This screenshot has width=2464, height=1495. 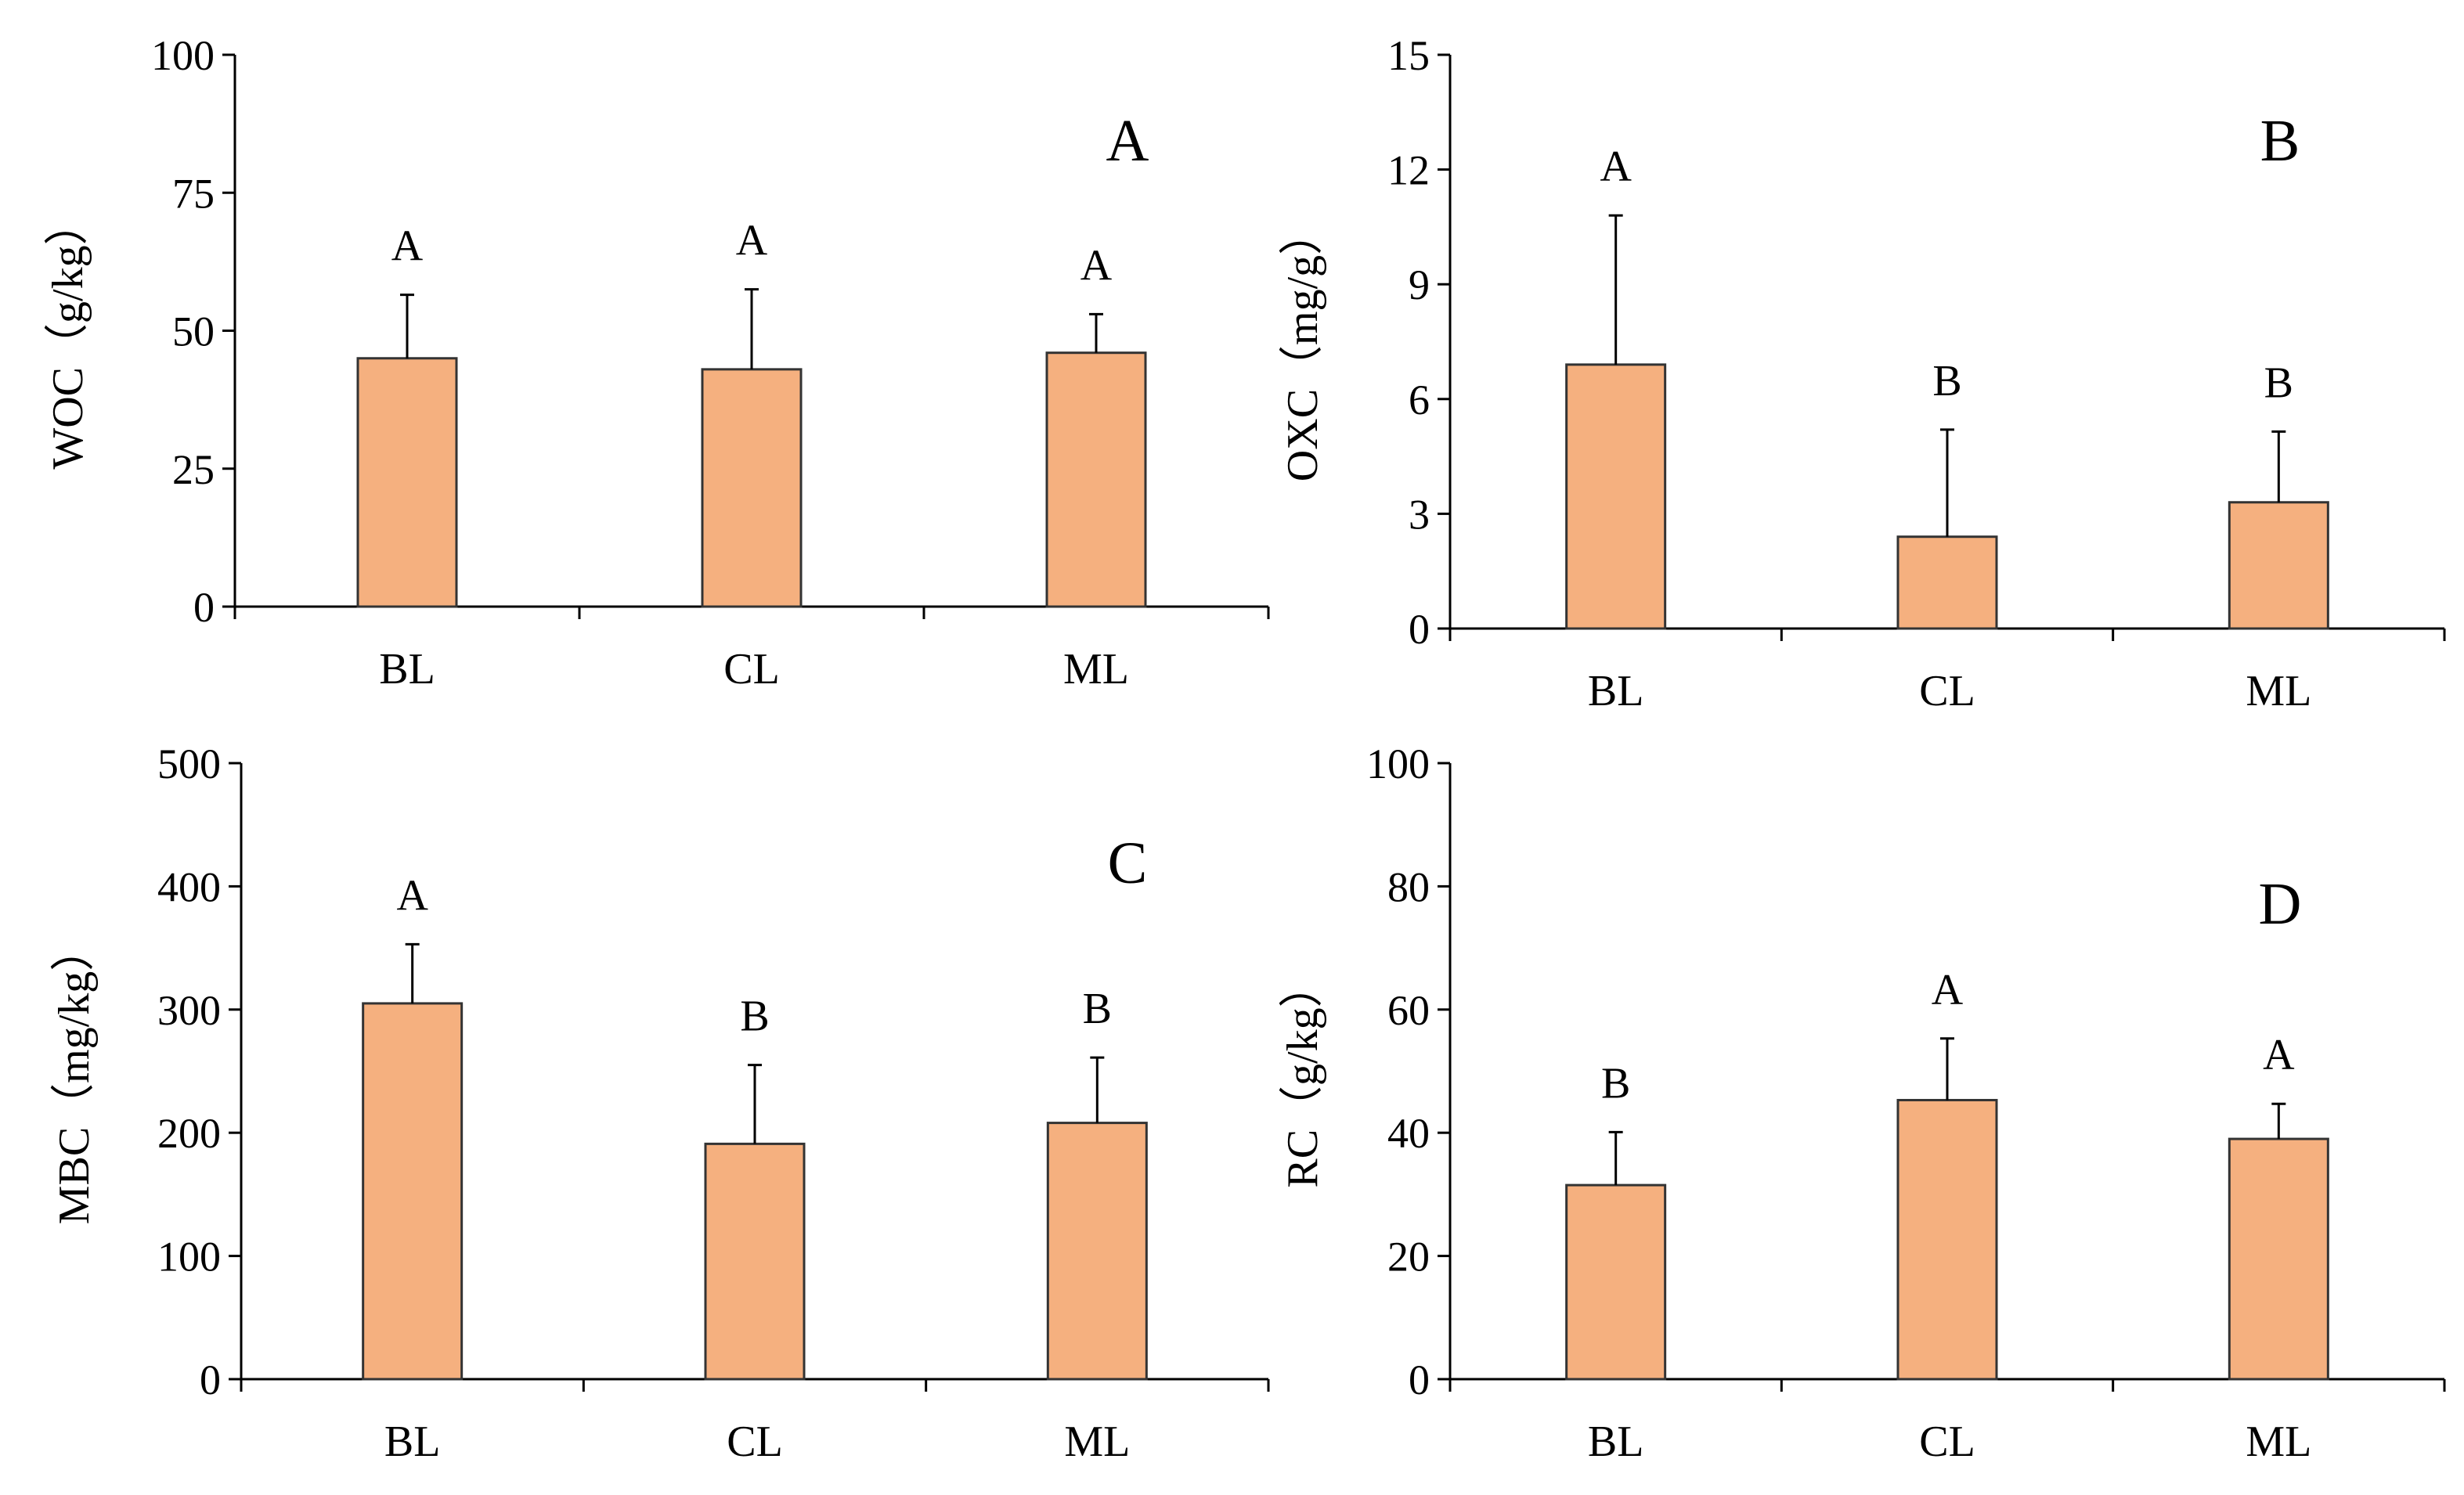 I want to click on y-tick-label: 9, so click(x=1420, y=284).